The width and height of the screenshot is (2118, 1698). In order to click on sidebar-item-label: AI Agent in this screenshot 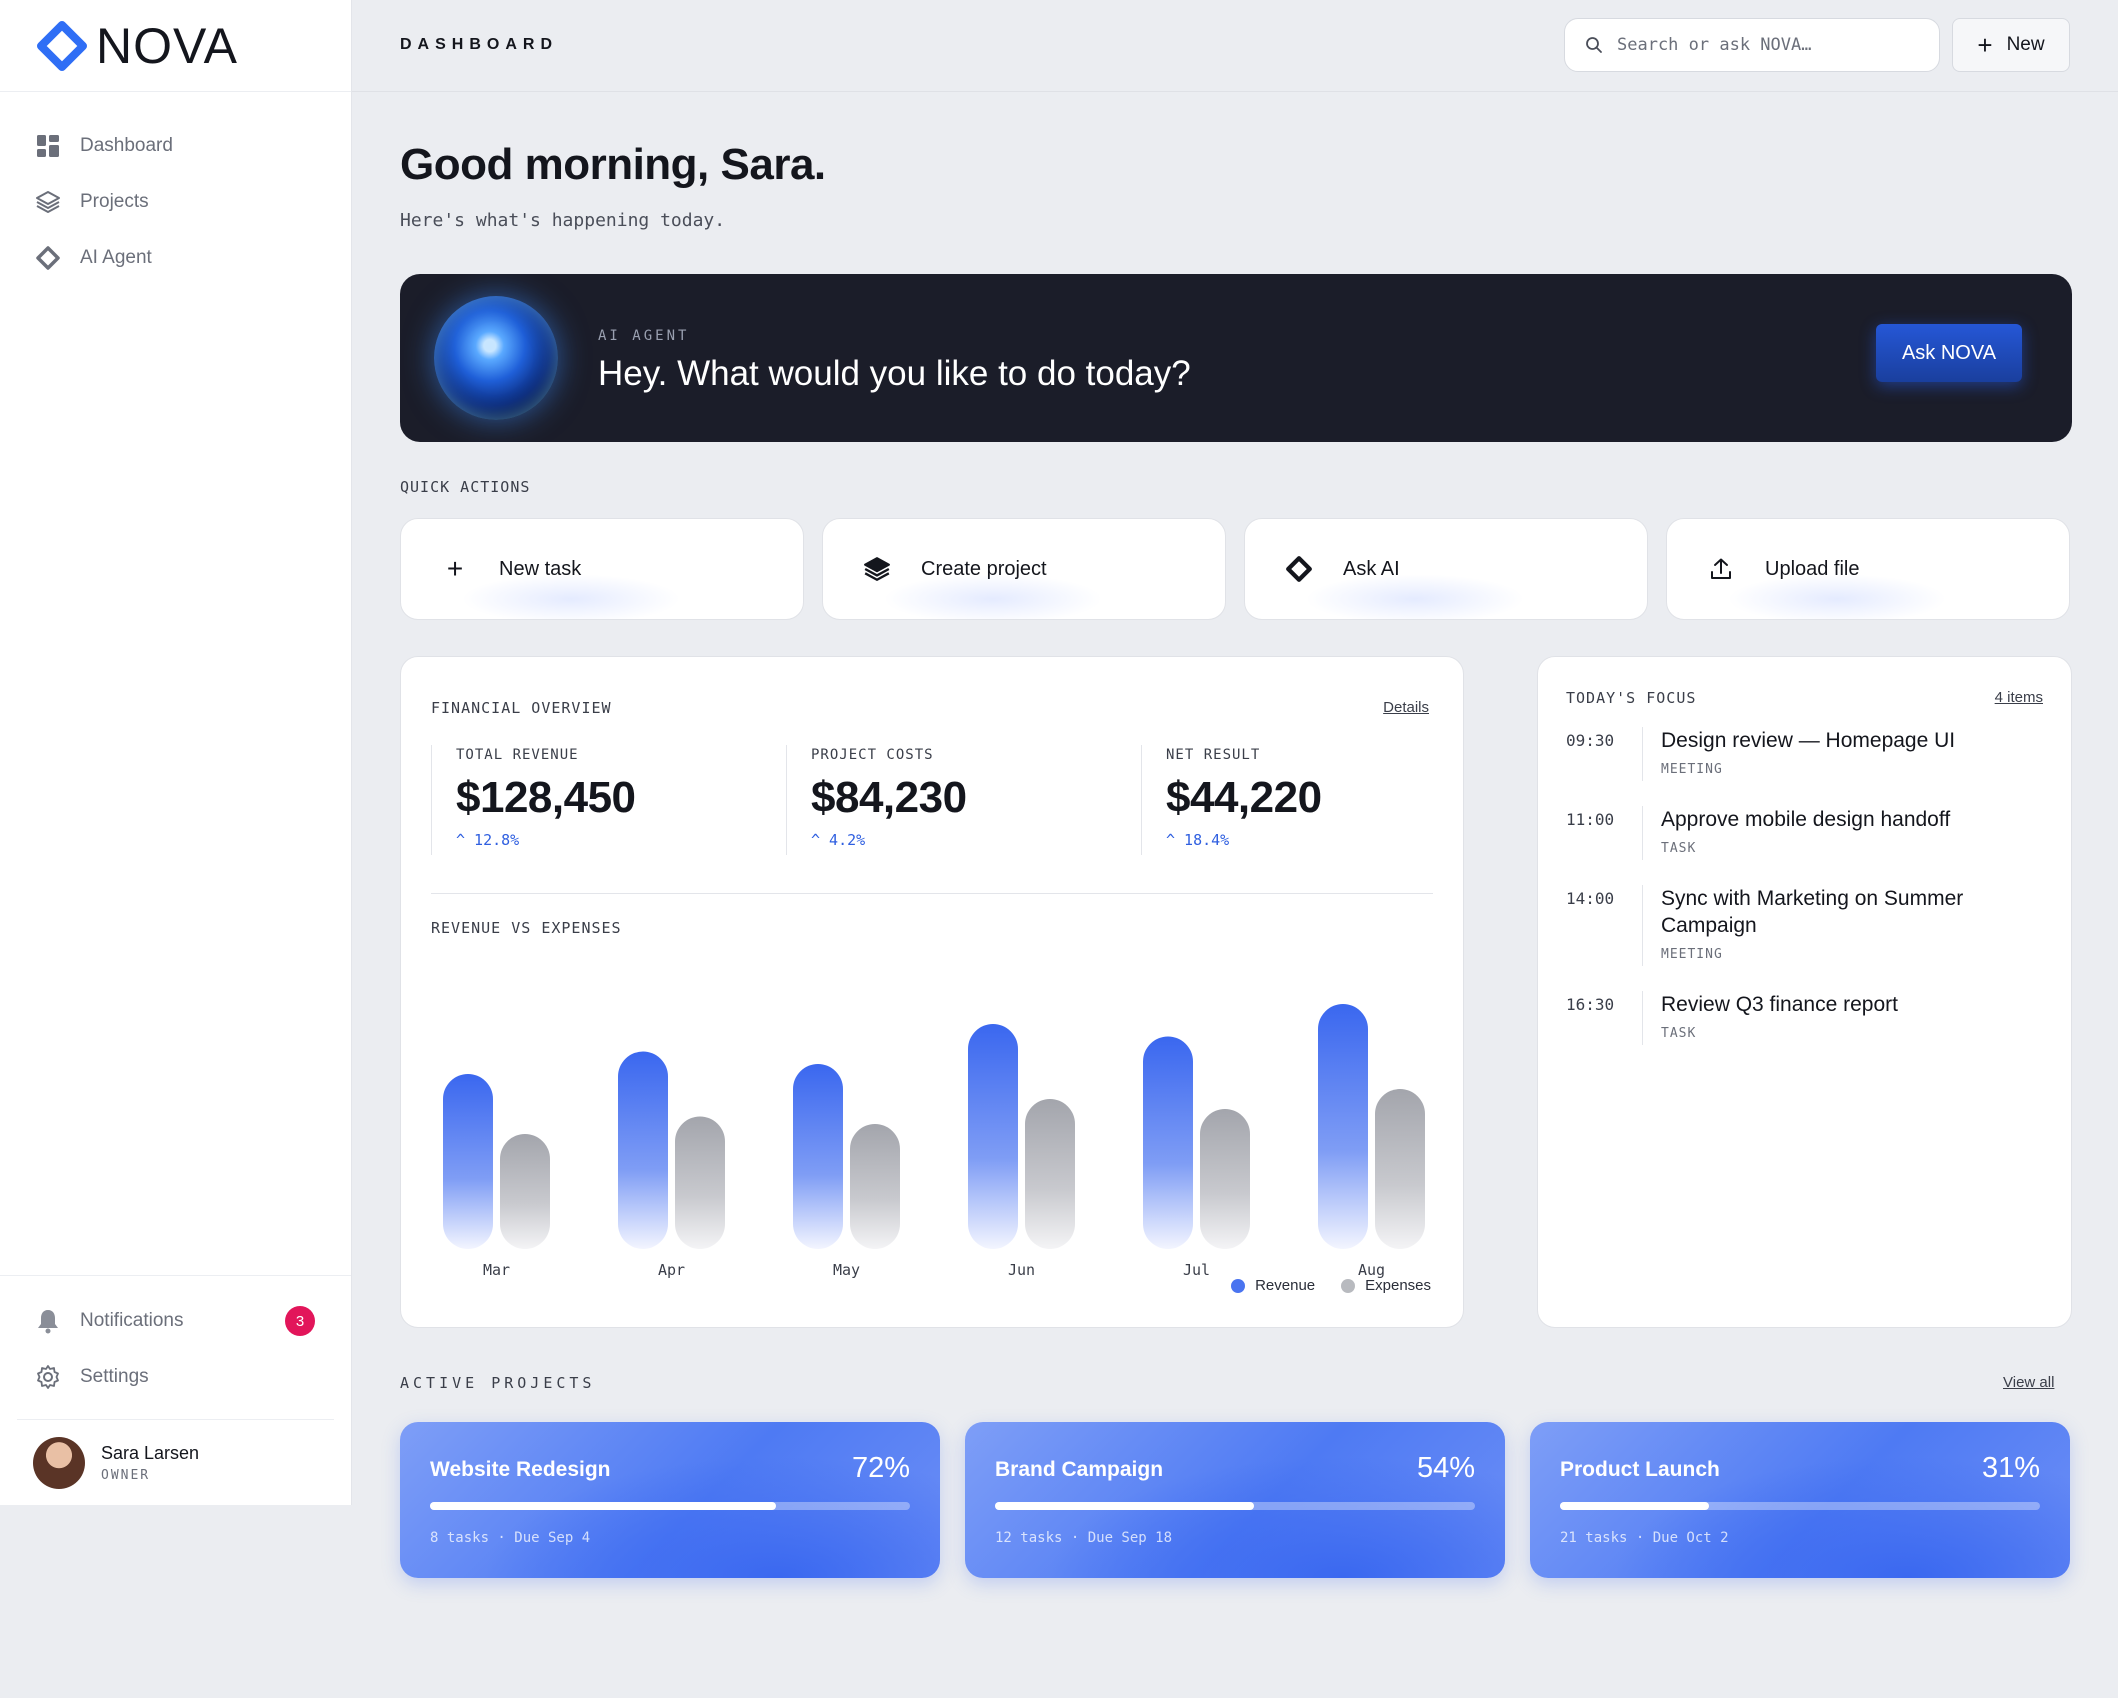, I will do `click(116, 257)`.